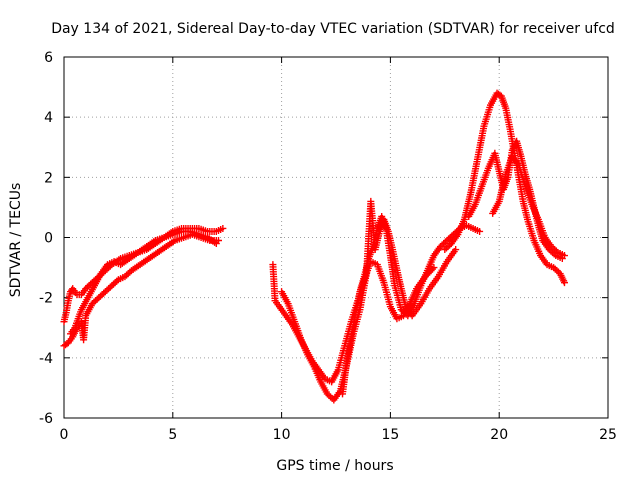  I want to click on x-tick-label: 10, so click(282, 435).